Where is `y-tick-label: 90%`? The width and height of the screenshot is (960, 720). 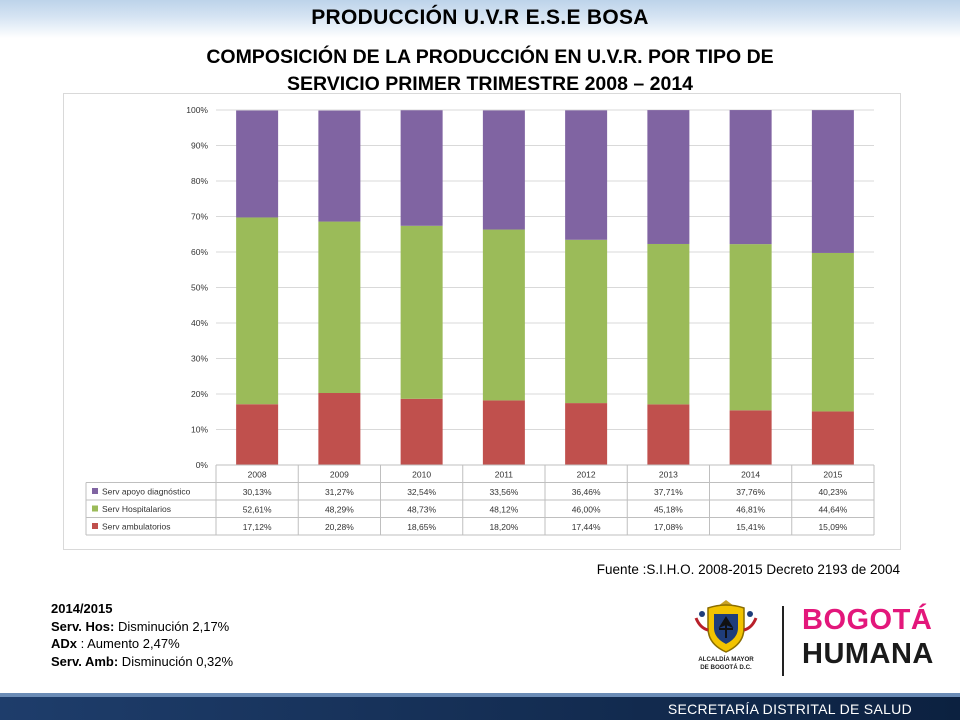 y-tick-label: 90% is located at coordinates (199, 146).